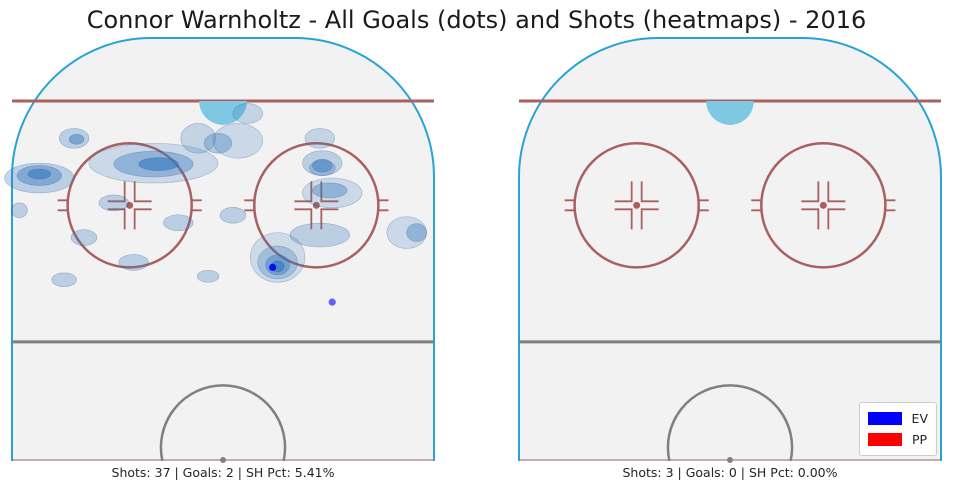 The image size is (953, 493). What do you see at coordinates (223, 472) in the screenshot?
I see `panel-caption-left: Shots: 37 | Goals: 2 | SH Pct: 5.41%` at bounding box center [223, 472].